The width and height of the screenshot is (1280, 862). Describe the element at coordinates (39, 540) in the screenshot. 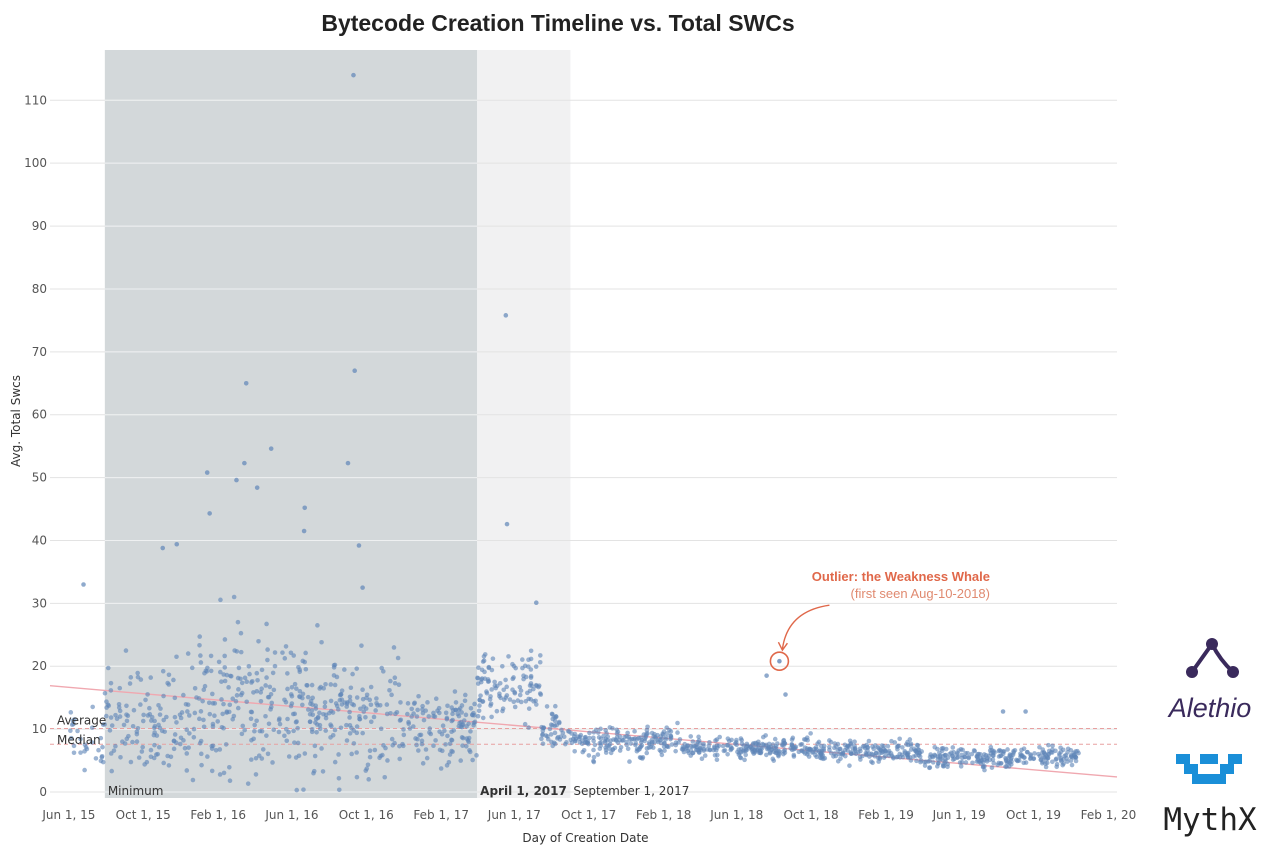

I see `y-tick-label: 40` at that location.